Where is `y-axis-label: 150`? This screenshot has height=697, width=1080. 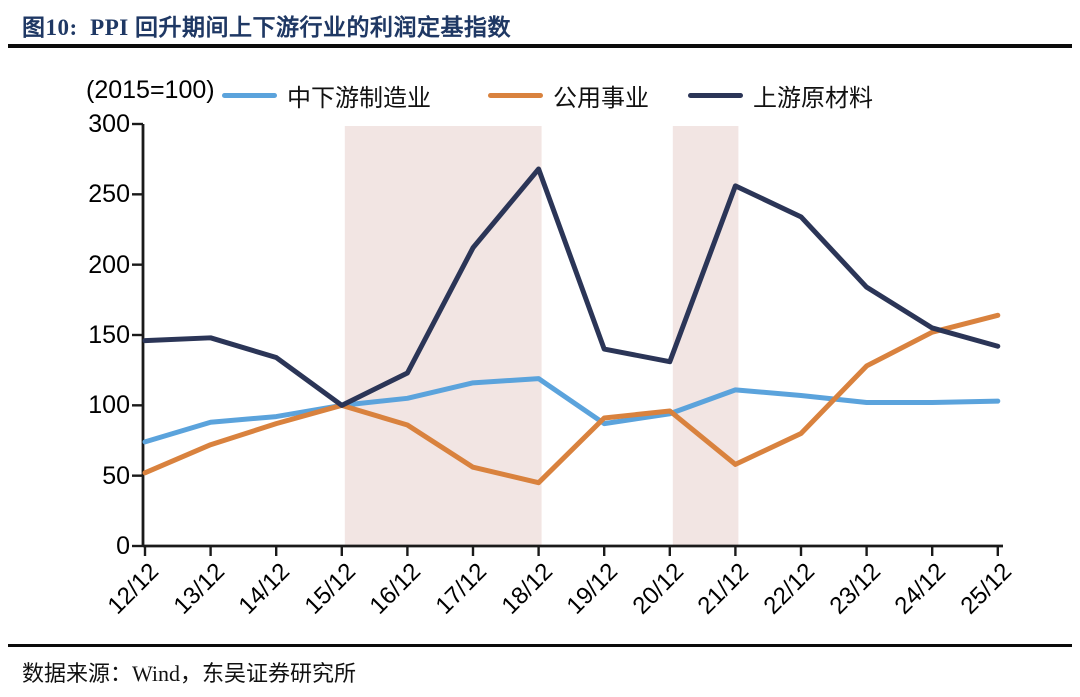 y-axis-label: 150 is located at coordinates (109, 335).